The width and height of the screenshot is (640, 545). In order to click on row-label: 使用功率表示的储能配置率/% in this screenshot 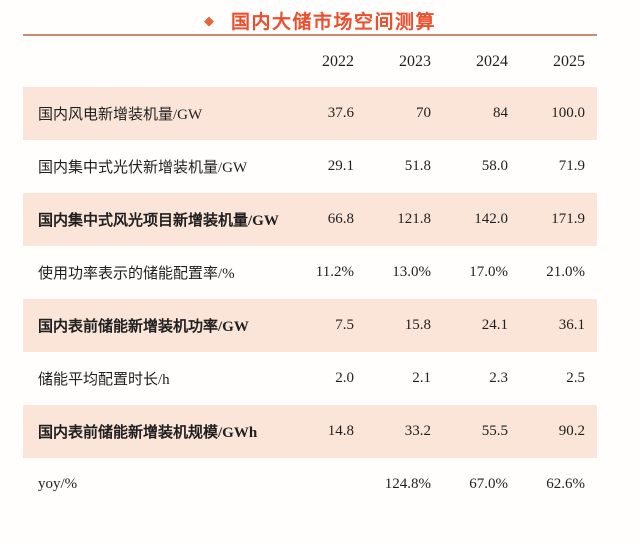, I will do `click(136, 274)`.